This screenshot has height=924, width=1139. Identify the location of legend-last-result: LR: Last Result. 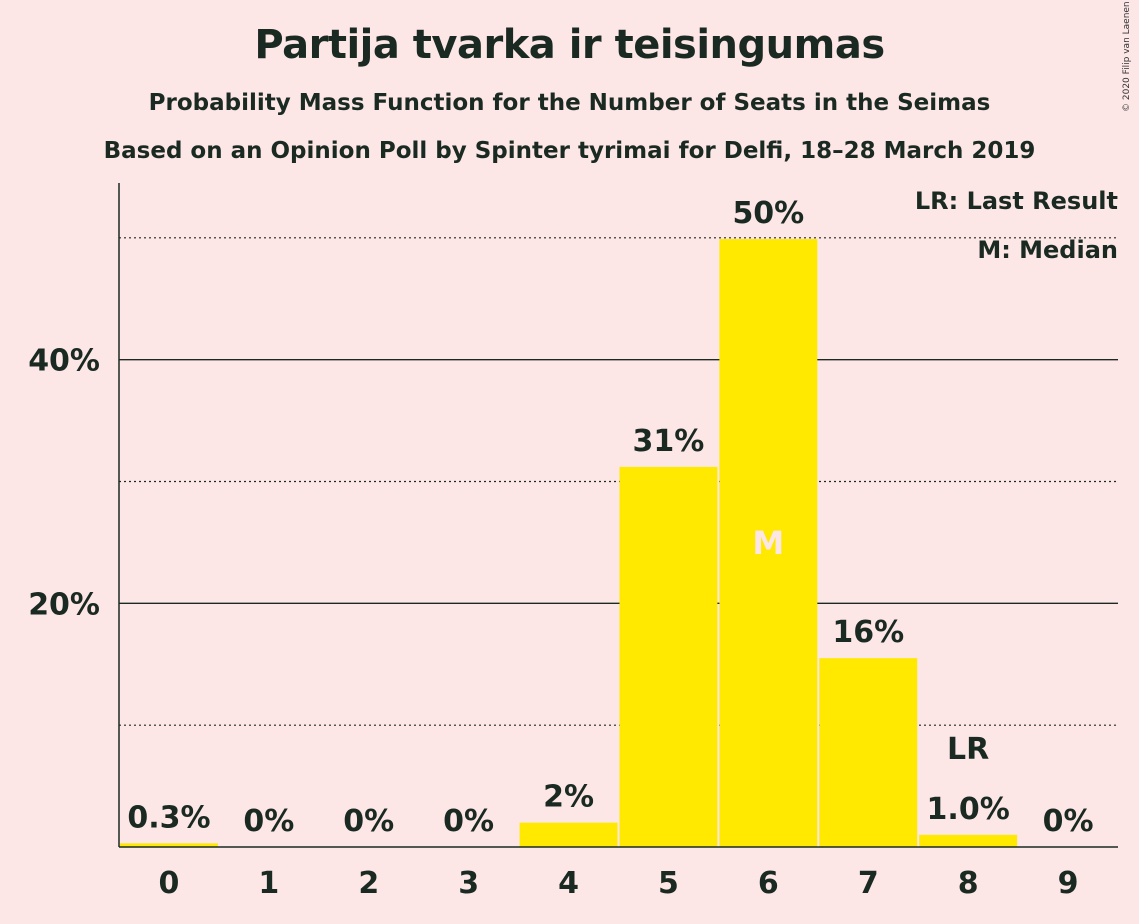
(1016, 201).